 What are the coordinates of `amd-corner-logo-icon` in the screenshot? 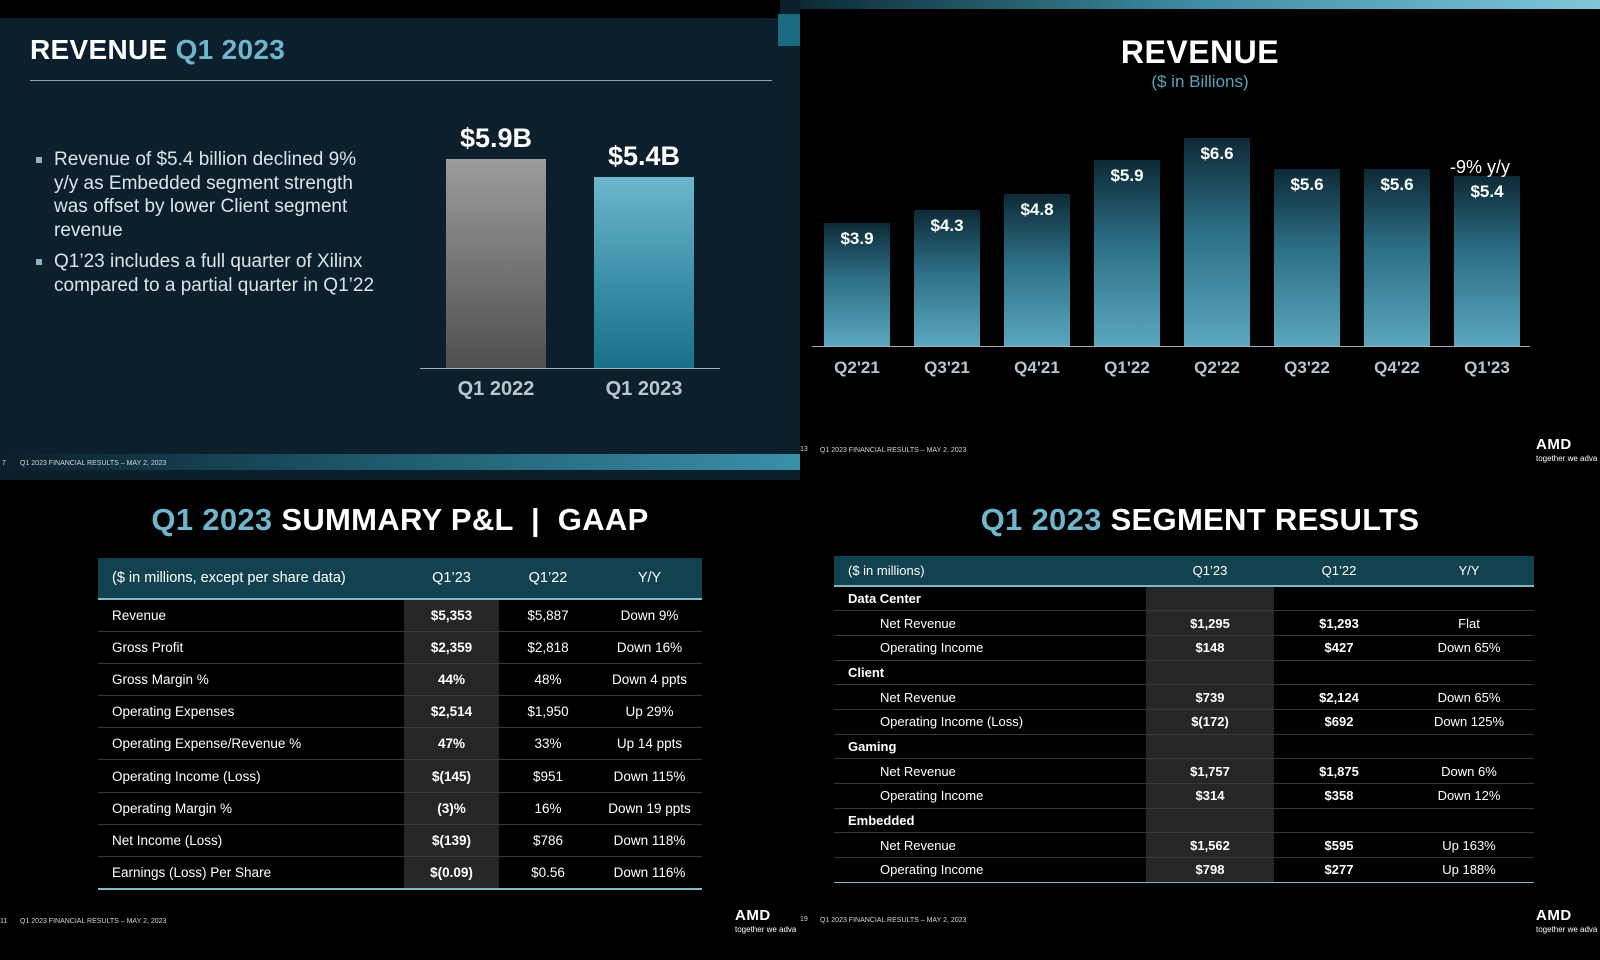 It's located at (789, 30).